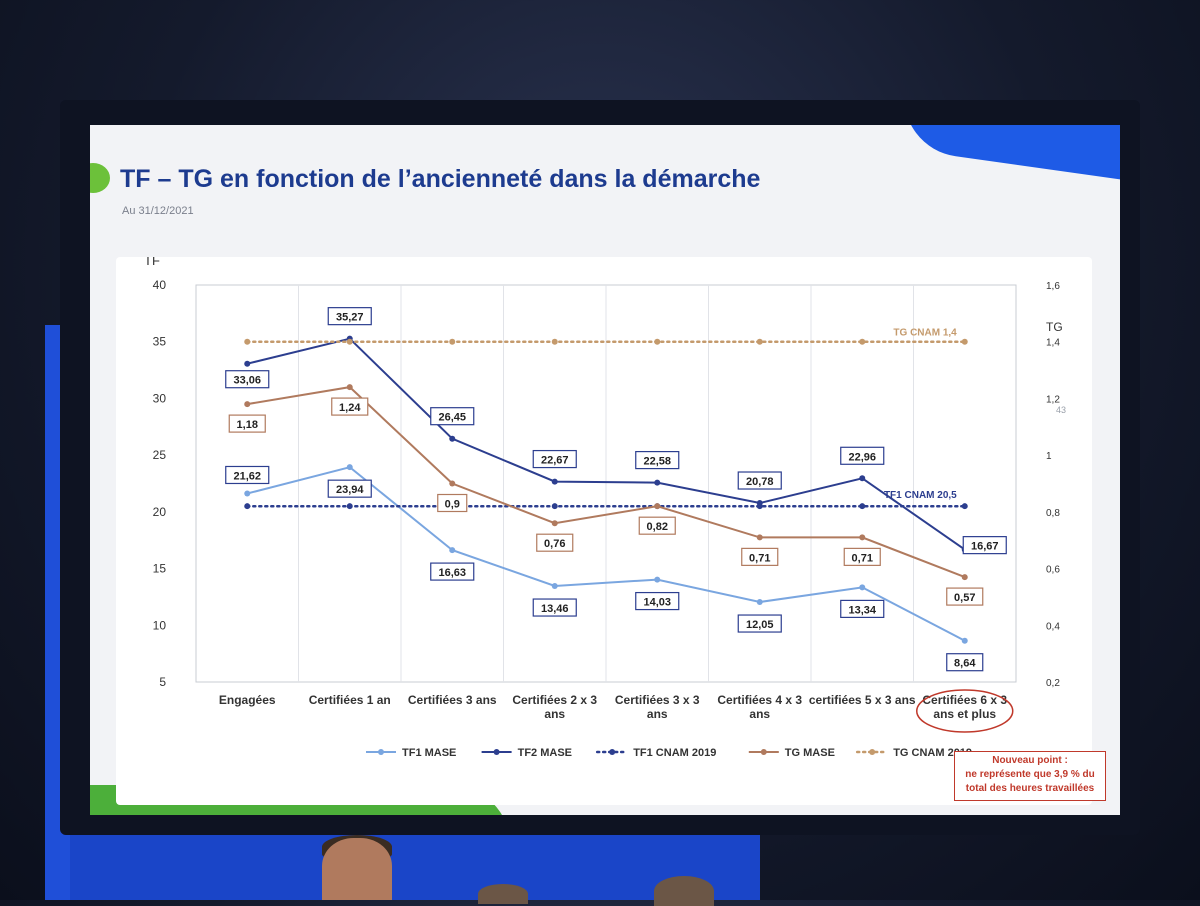 This screenshot has height=906, width=1200. I want to click on note-line-2: ne représente que 3,9 % du, so click(1030, 774).